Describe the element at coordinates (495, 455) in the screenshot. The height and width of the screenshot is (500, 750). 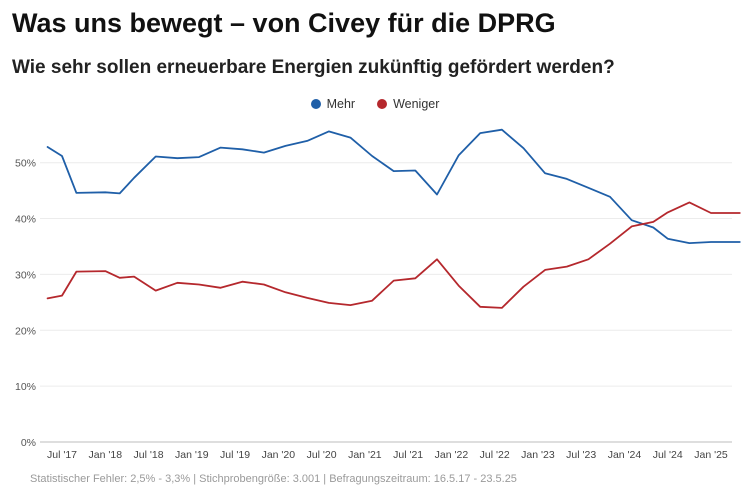
I see `x-tick-label: Jul '22` at that location.